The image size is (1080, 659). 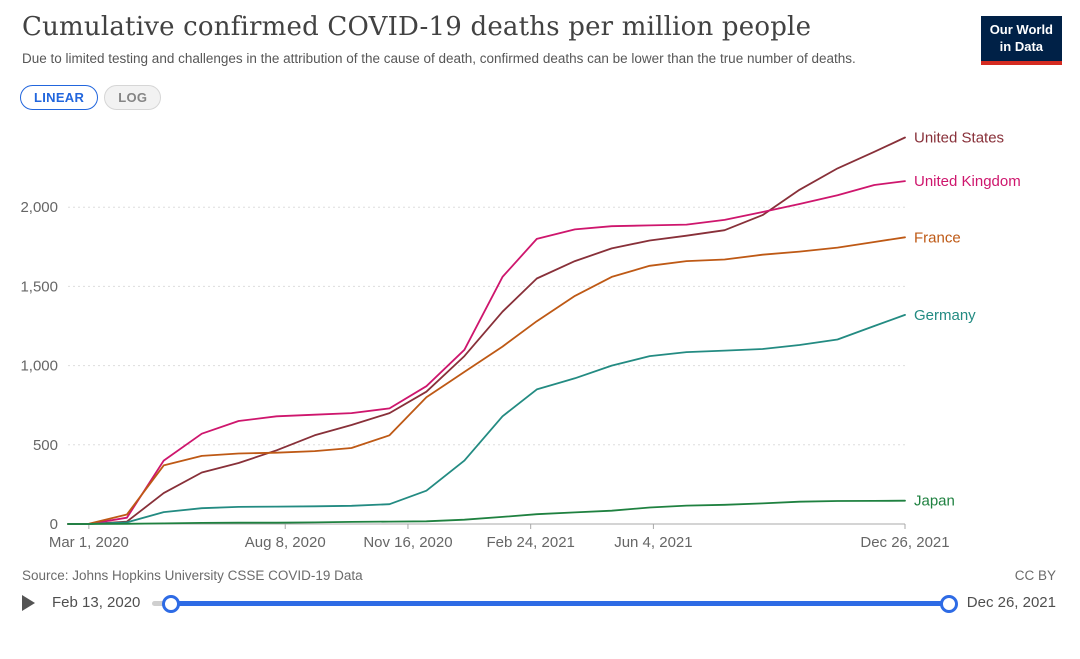 What do you see at coordinates (1011, 603) in the screenshot?
I see `timeline-end-date: Dec 26, 2021` at bounding box center [1011, 603].